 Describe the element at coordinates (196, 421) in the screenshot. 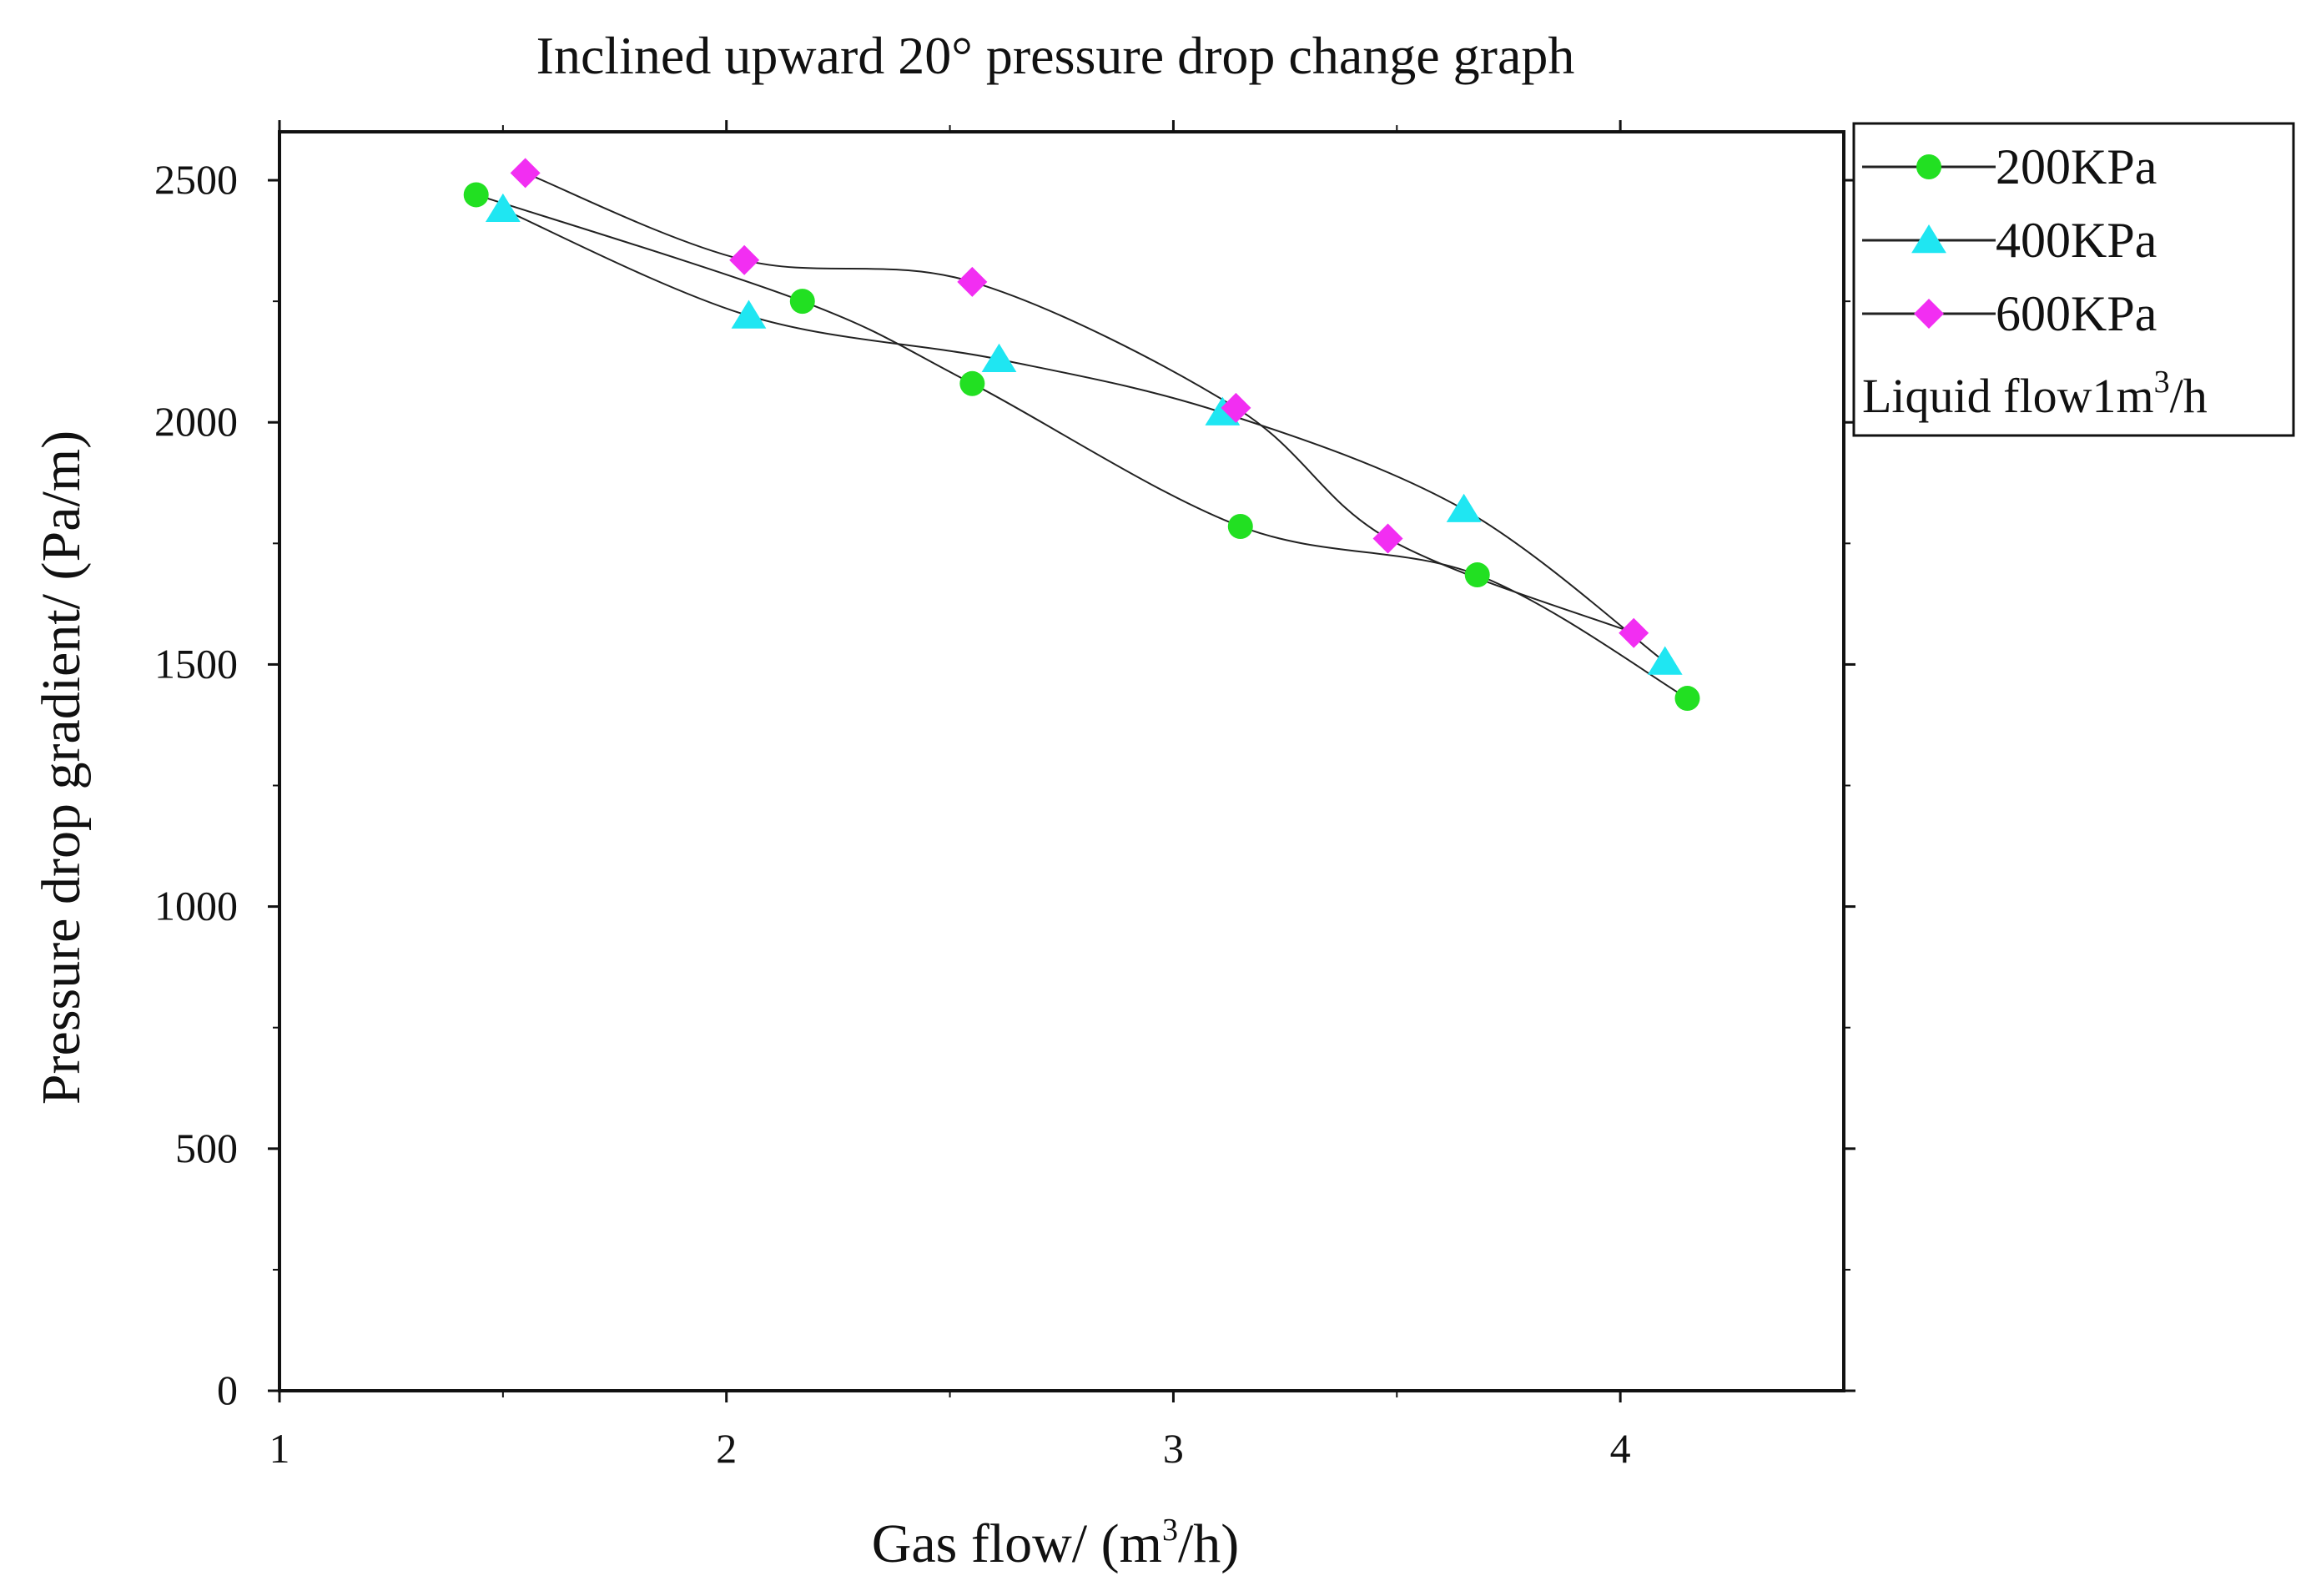

I see `y-tick-label: 2000` at that location.